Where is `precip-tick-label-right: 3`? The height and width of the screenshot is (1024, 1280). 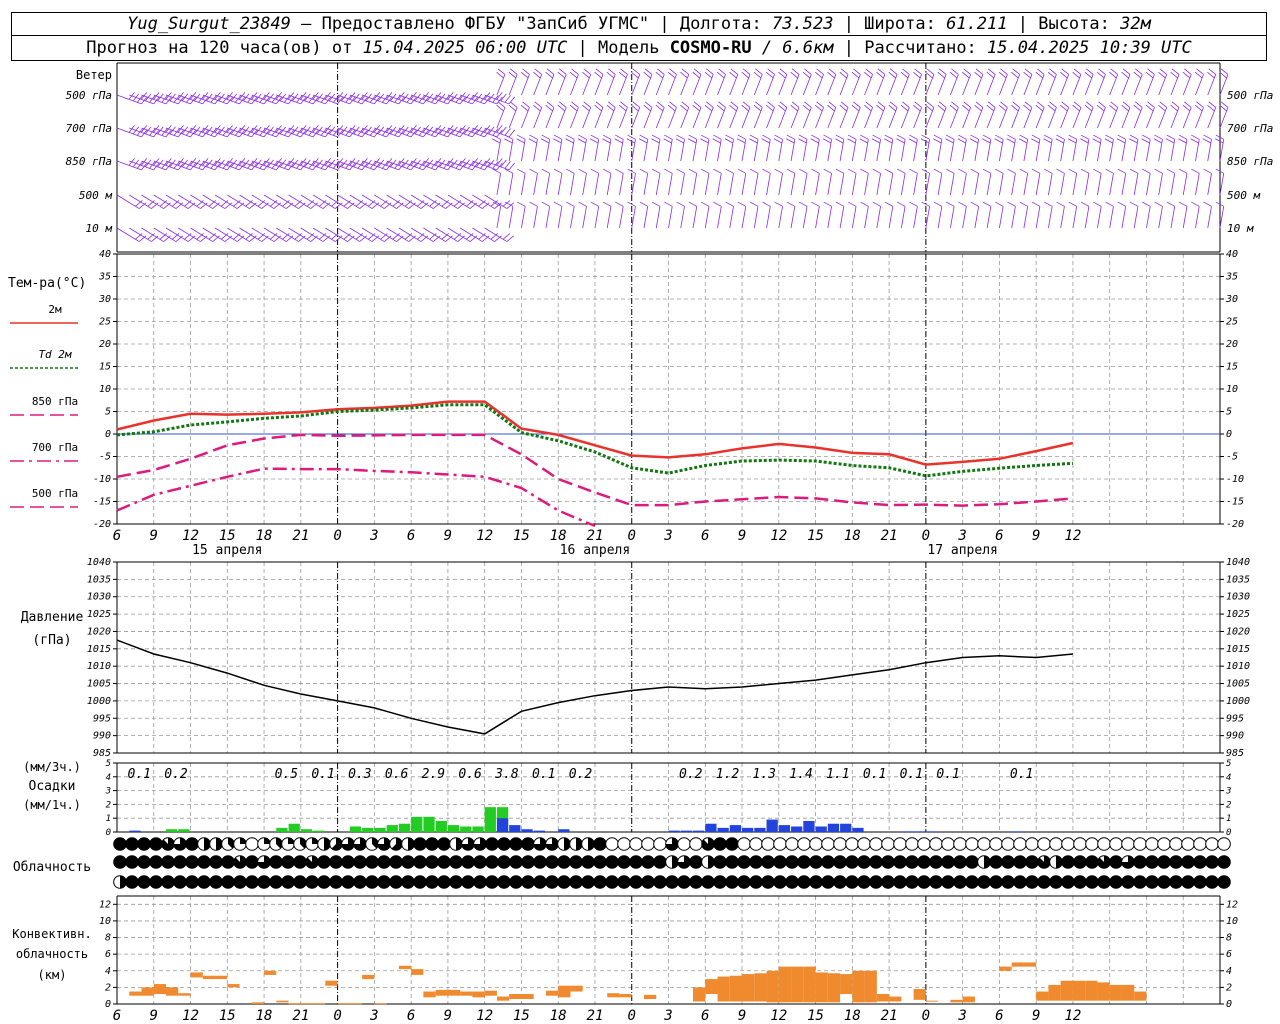 precip-tick-label-right: 3 is located at coordinates (1228, 792).